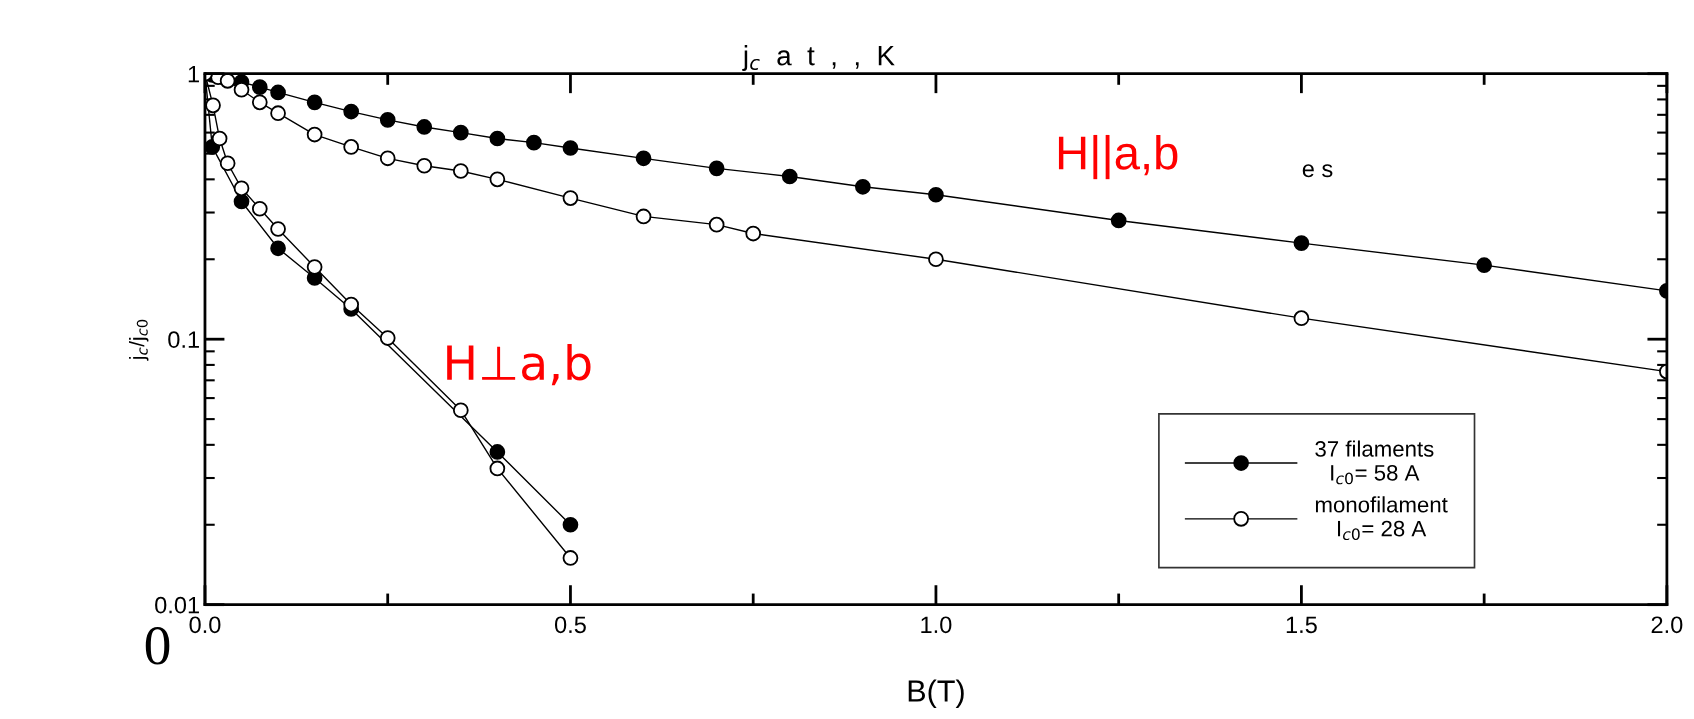 This screenshot has width=1694, height=719. What do you see at coordinates (139, 340) in the screenshot?
I see `y-axis-title: j$_{c}$/j$_{c0}$` at bounding box center [139, 340].